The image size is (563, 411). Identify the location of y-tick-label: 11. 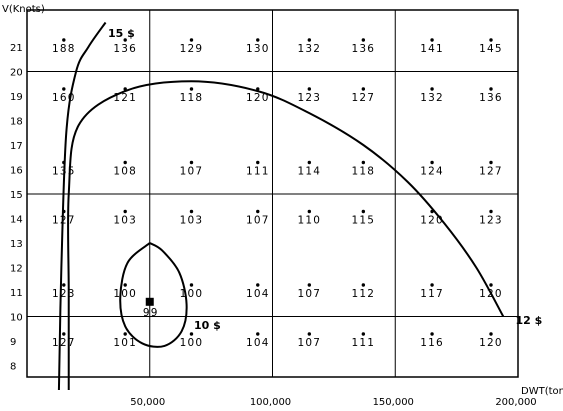
(16, 293).